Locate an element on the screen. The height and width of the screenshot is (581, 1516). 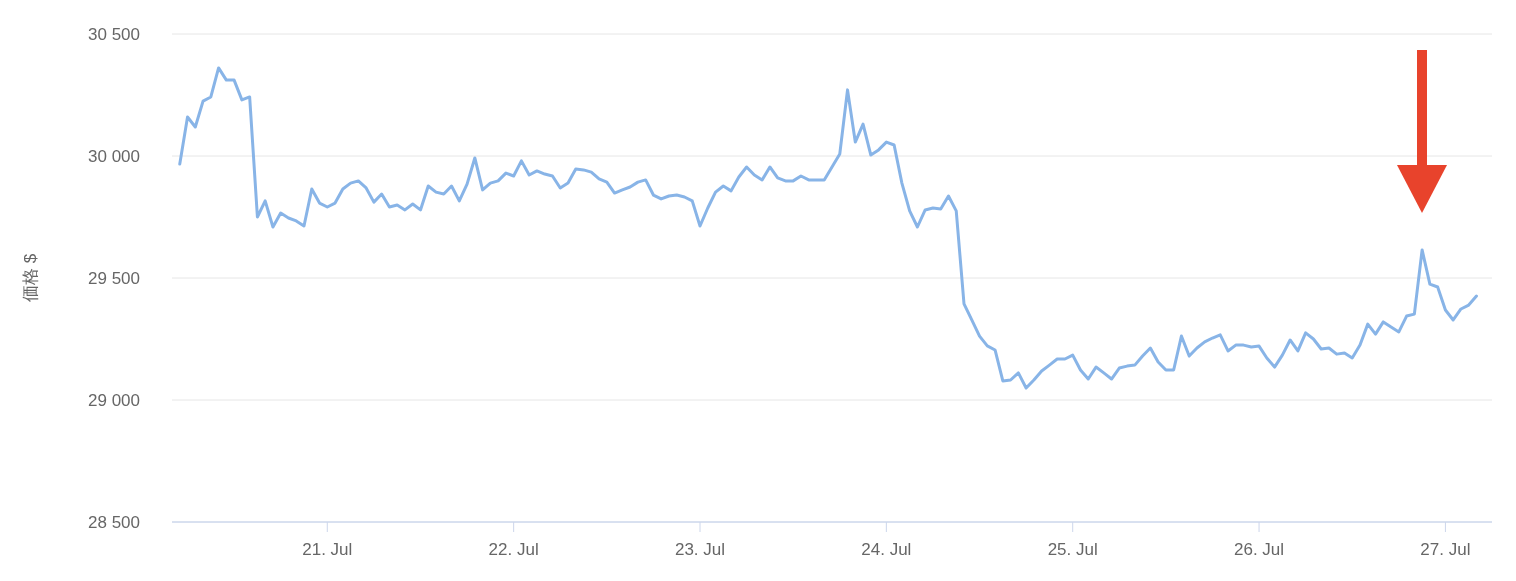
y-axis-title: 価格 $ is located at coordinates (30, 278).